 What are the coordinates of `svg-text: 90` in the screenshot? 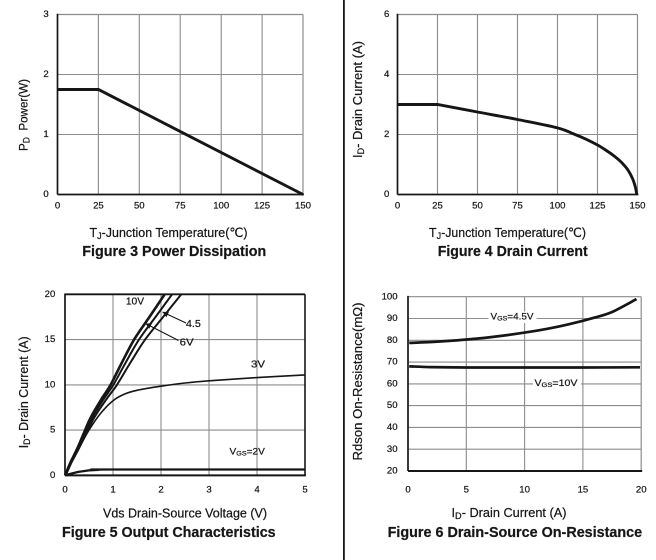 It's located at (392, 318).